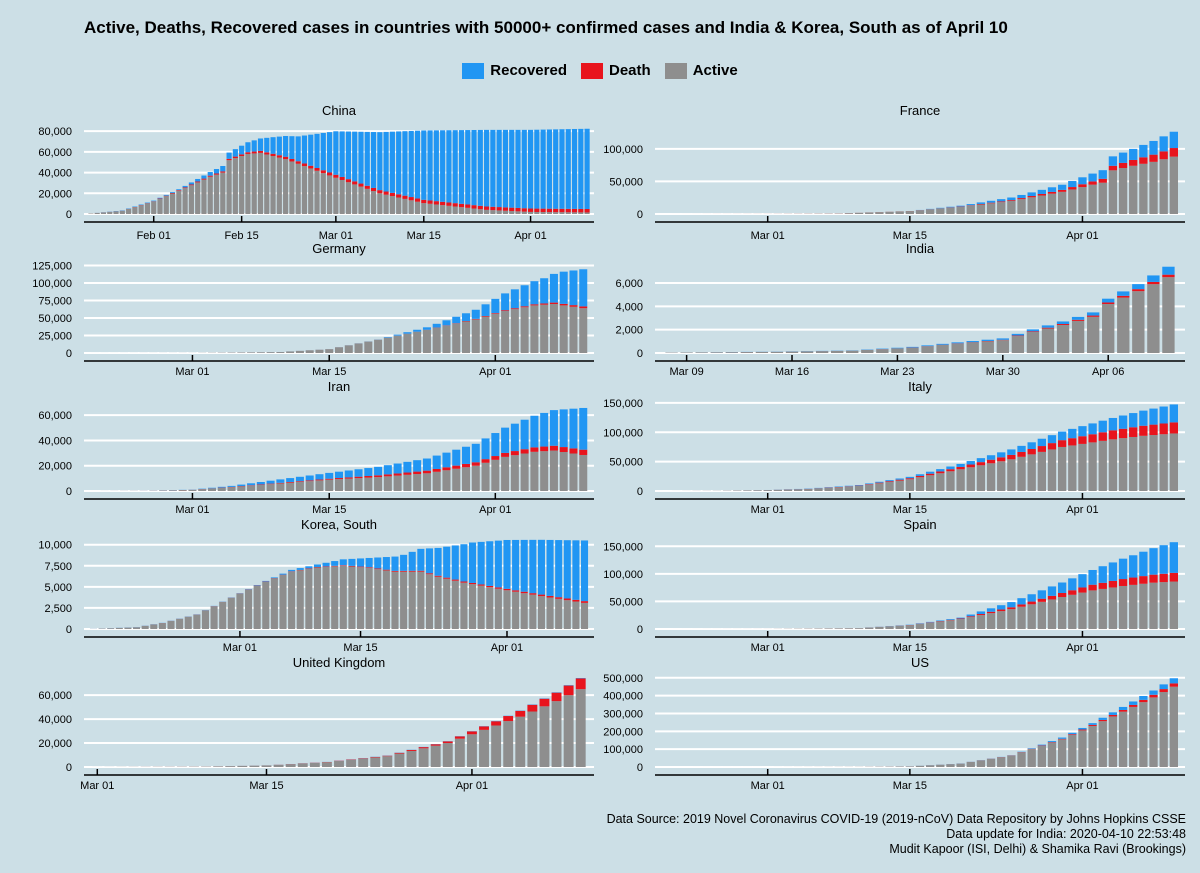 Image resolution: width=1200 pixels, height=873 pixels. I want to click on panel-title: Spain, so click(919, 524).